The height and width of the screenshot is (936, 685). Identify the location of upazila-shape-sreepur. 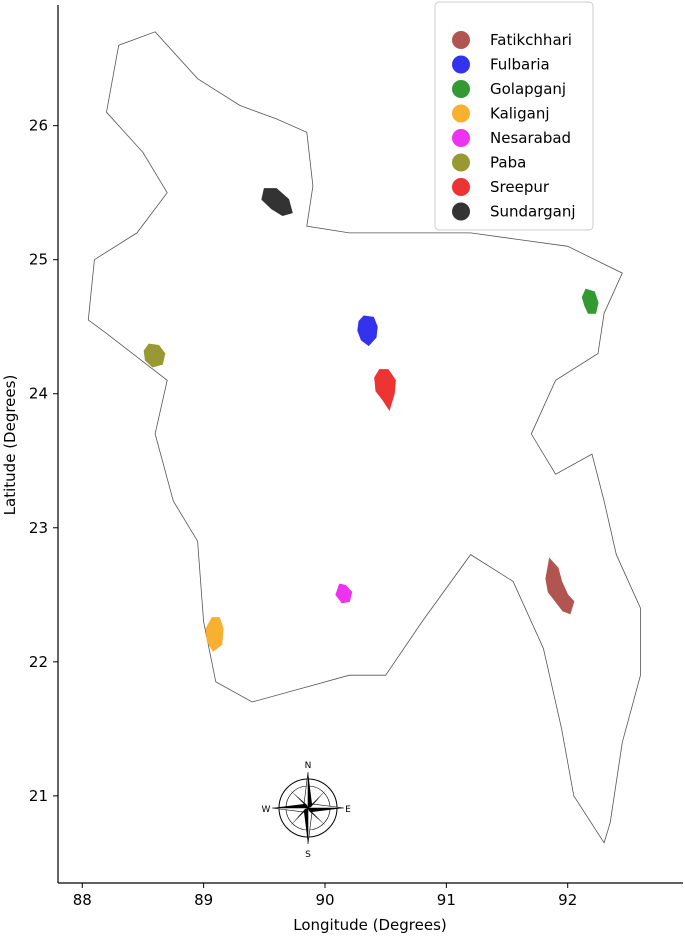
(385, 390).